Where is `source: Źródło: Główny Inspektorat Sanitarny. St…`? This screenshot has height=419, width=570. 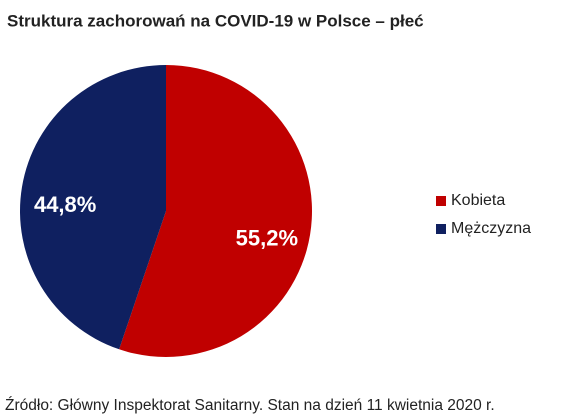
source: Źródło: Główny Inspektorat Sanitarny. St… is located at coordinates (250, 405).